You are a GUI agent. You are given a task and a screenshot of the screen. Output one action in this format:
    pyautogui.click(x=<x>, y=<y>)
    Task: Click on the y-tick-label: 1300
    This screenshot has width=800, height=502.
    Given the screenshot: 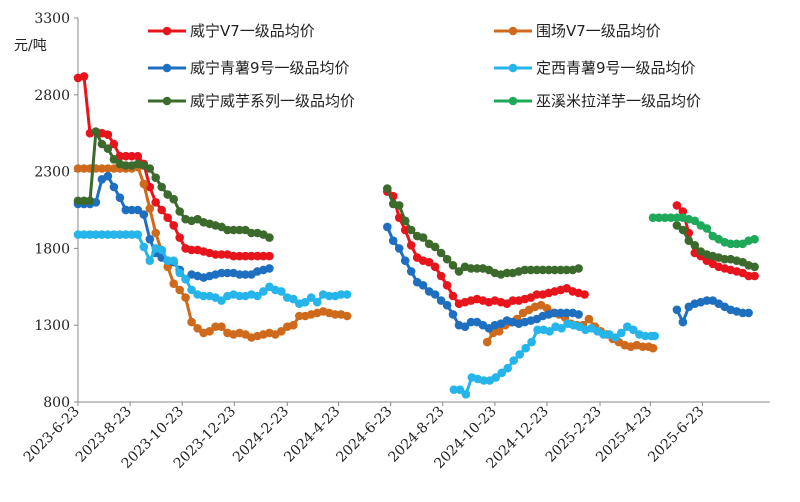 What is the action you would take?
    pyautogui.click(x=52, y=326)
    